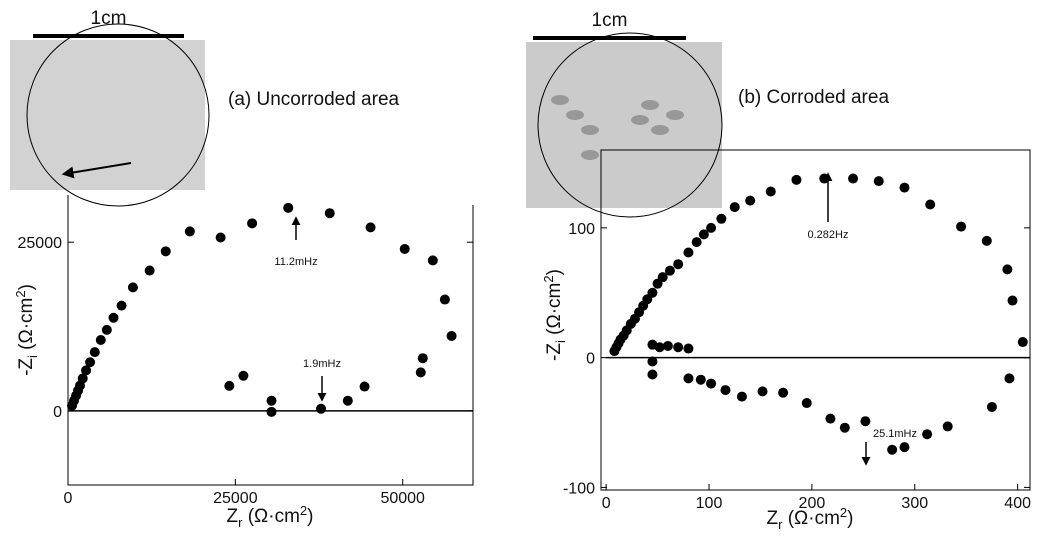  I want to click on x-tick-label: 300, so click(914, 503).